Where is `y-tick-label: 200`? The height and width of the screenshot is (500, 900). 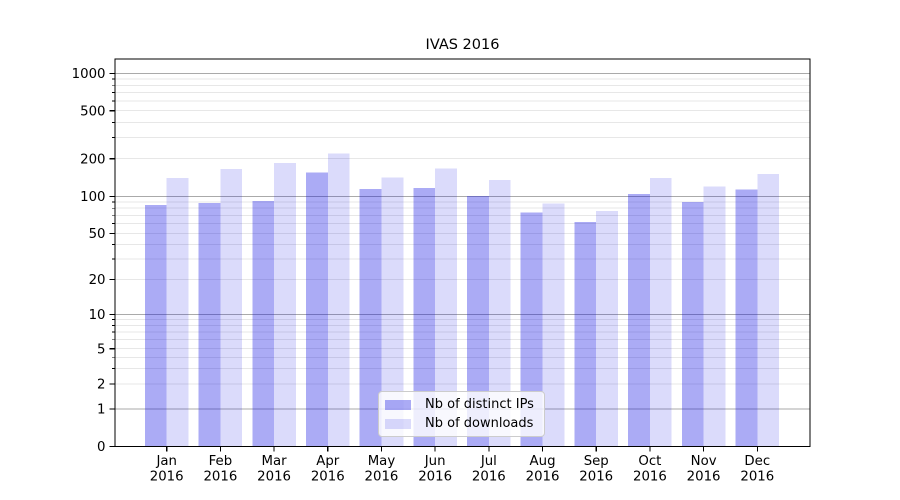
y-tick-label: 200 is located at coordinates (92, 159).